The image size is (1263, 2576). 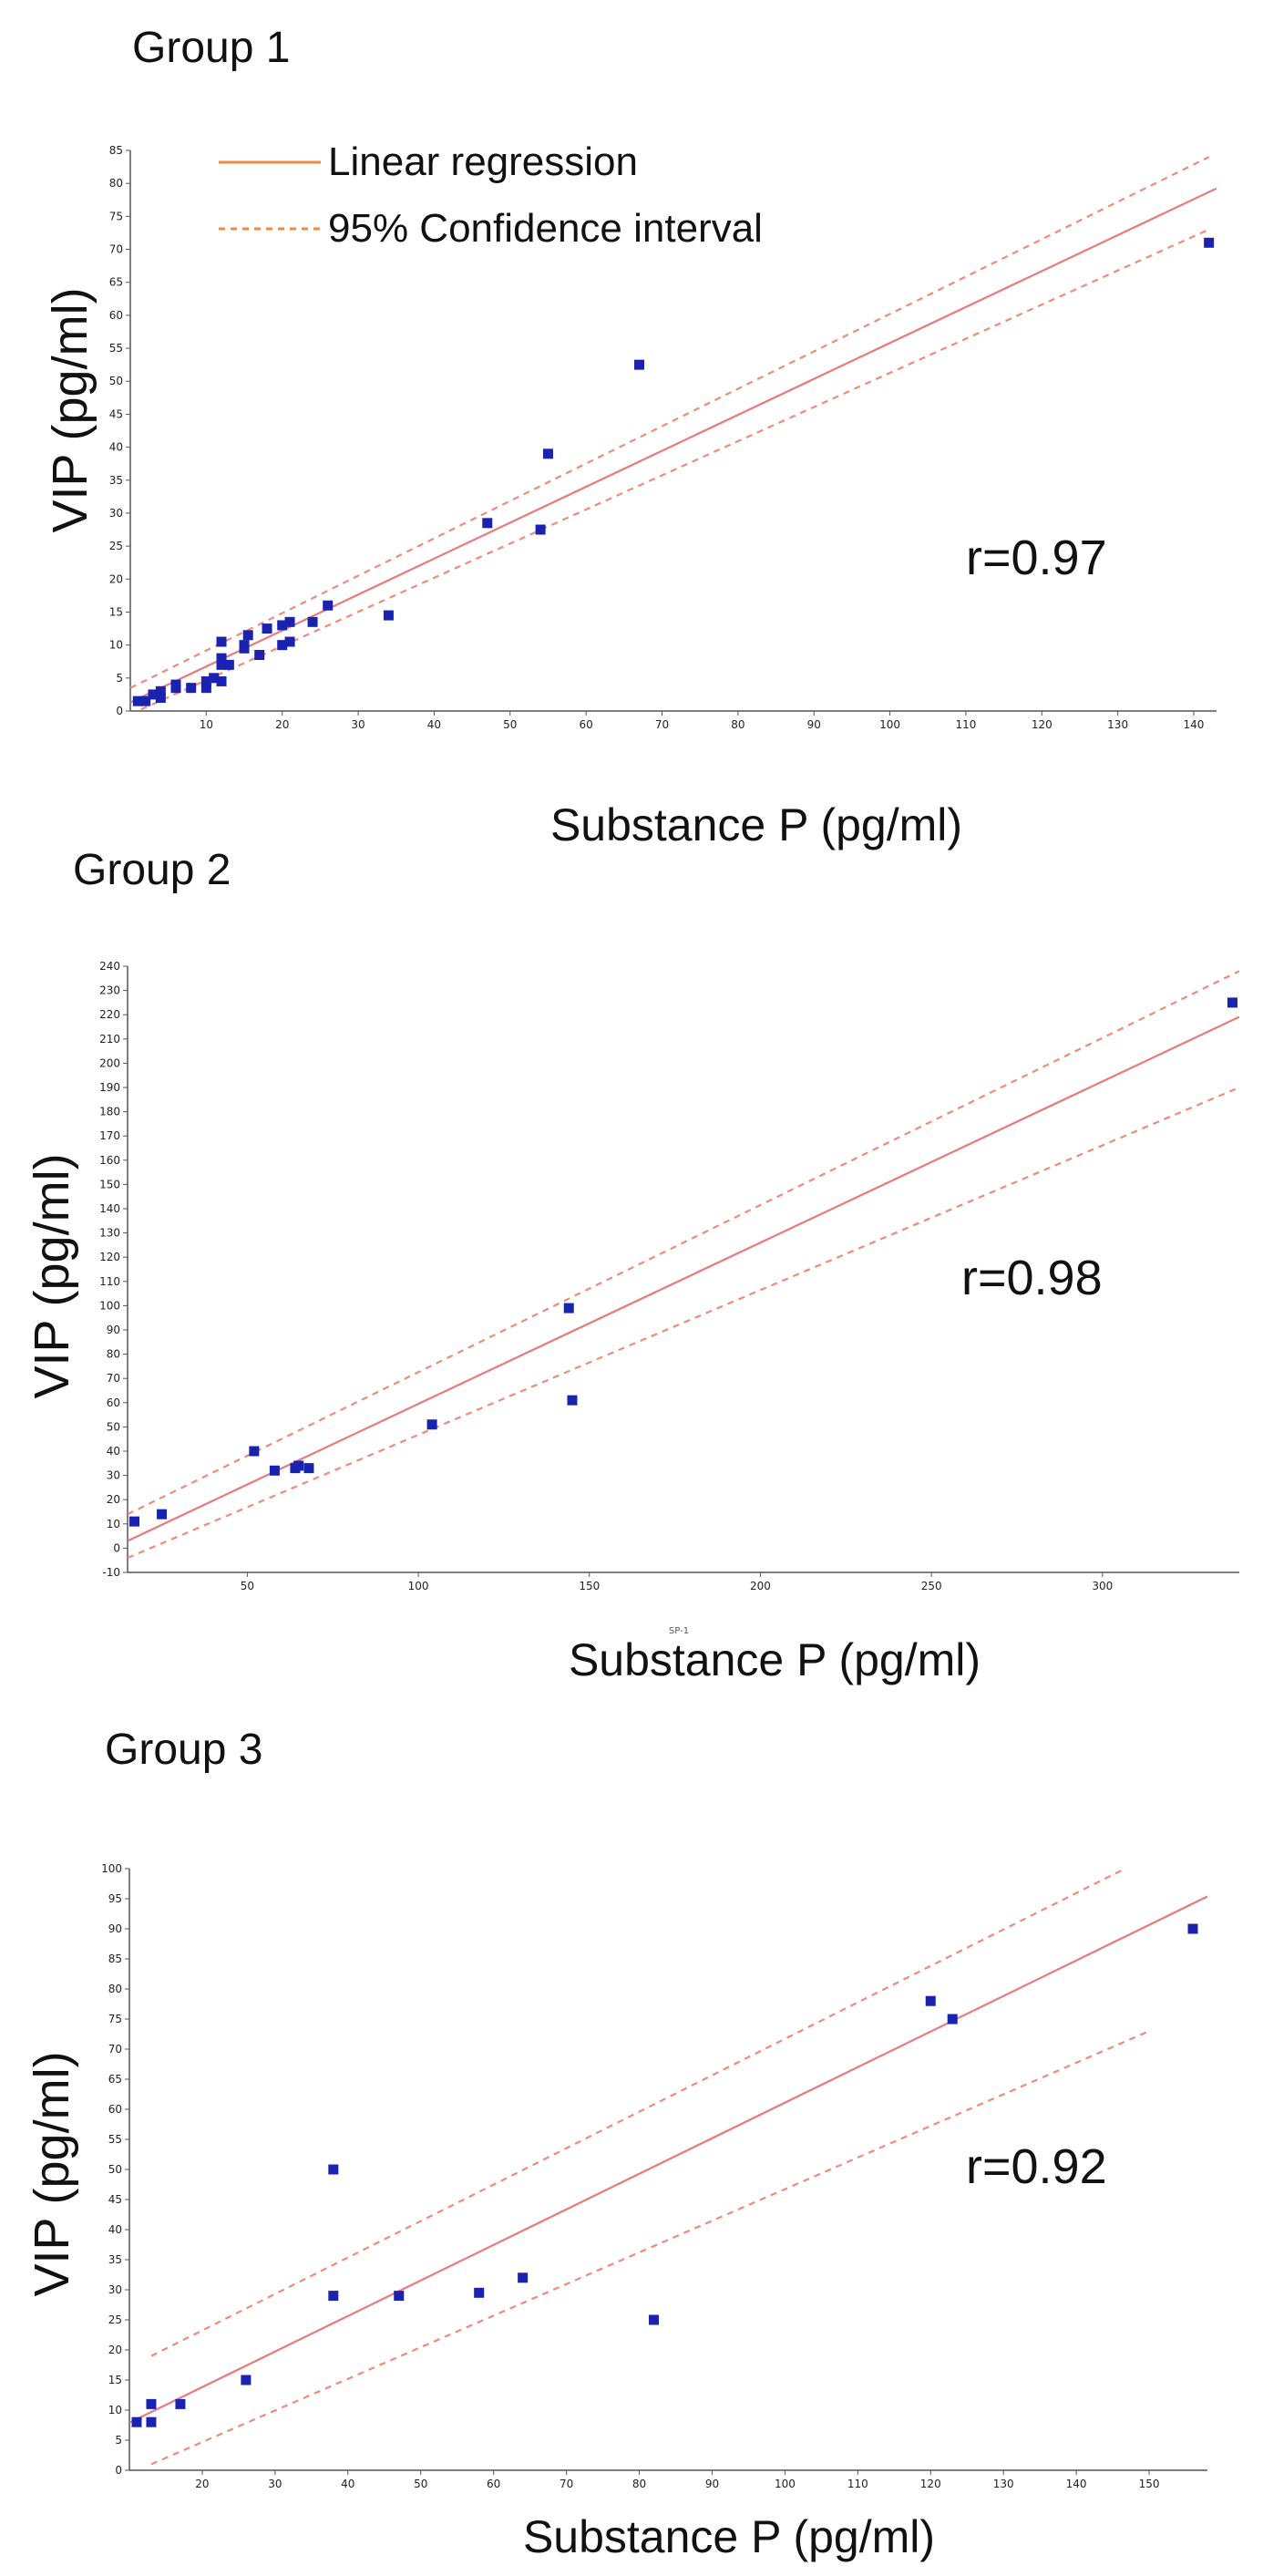 I want to click on y-tick-label: 180, so click(x=109, y=1112).